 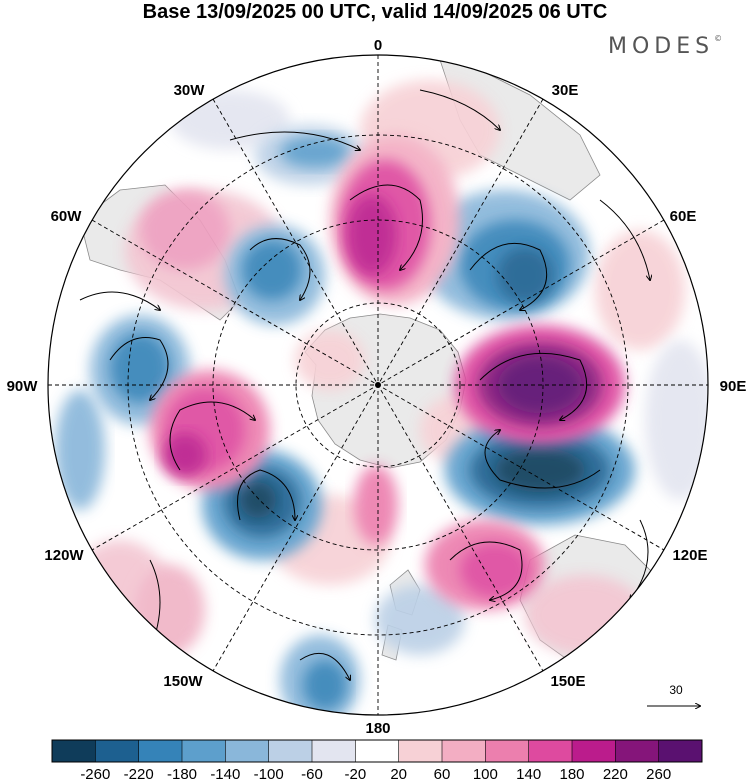 I want to click on lon-label-90w: 90W, so click(x=23, y=386).